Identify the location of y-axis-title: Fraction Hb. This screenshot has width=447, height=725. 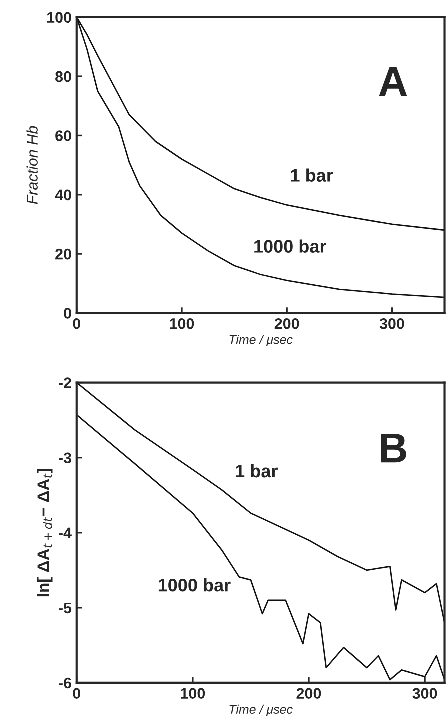
(32, 165).